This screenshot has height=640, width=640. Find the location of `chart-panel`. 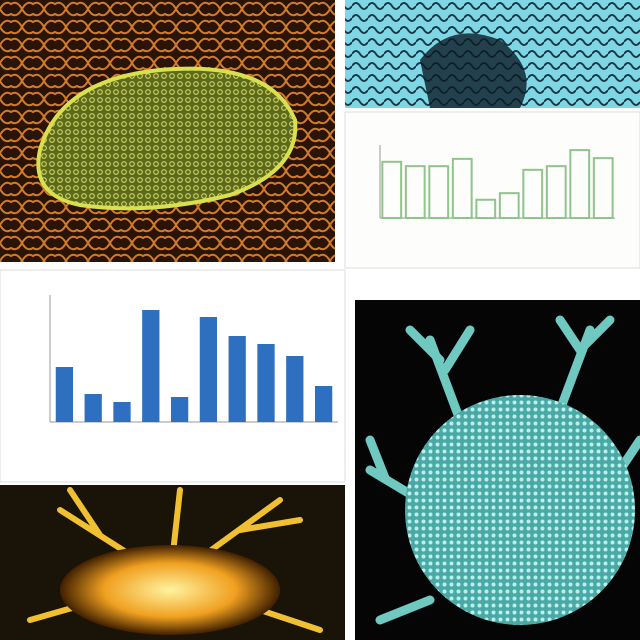

chart-panel is located at coordinates (492, 190).